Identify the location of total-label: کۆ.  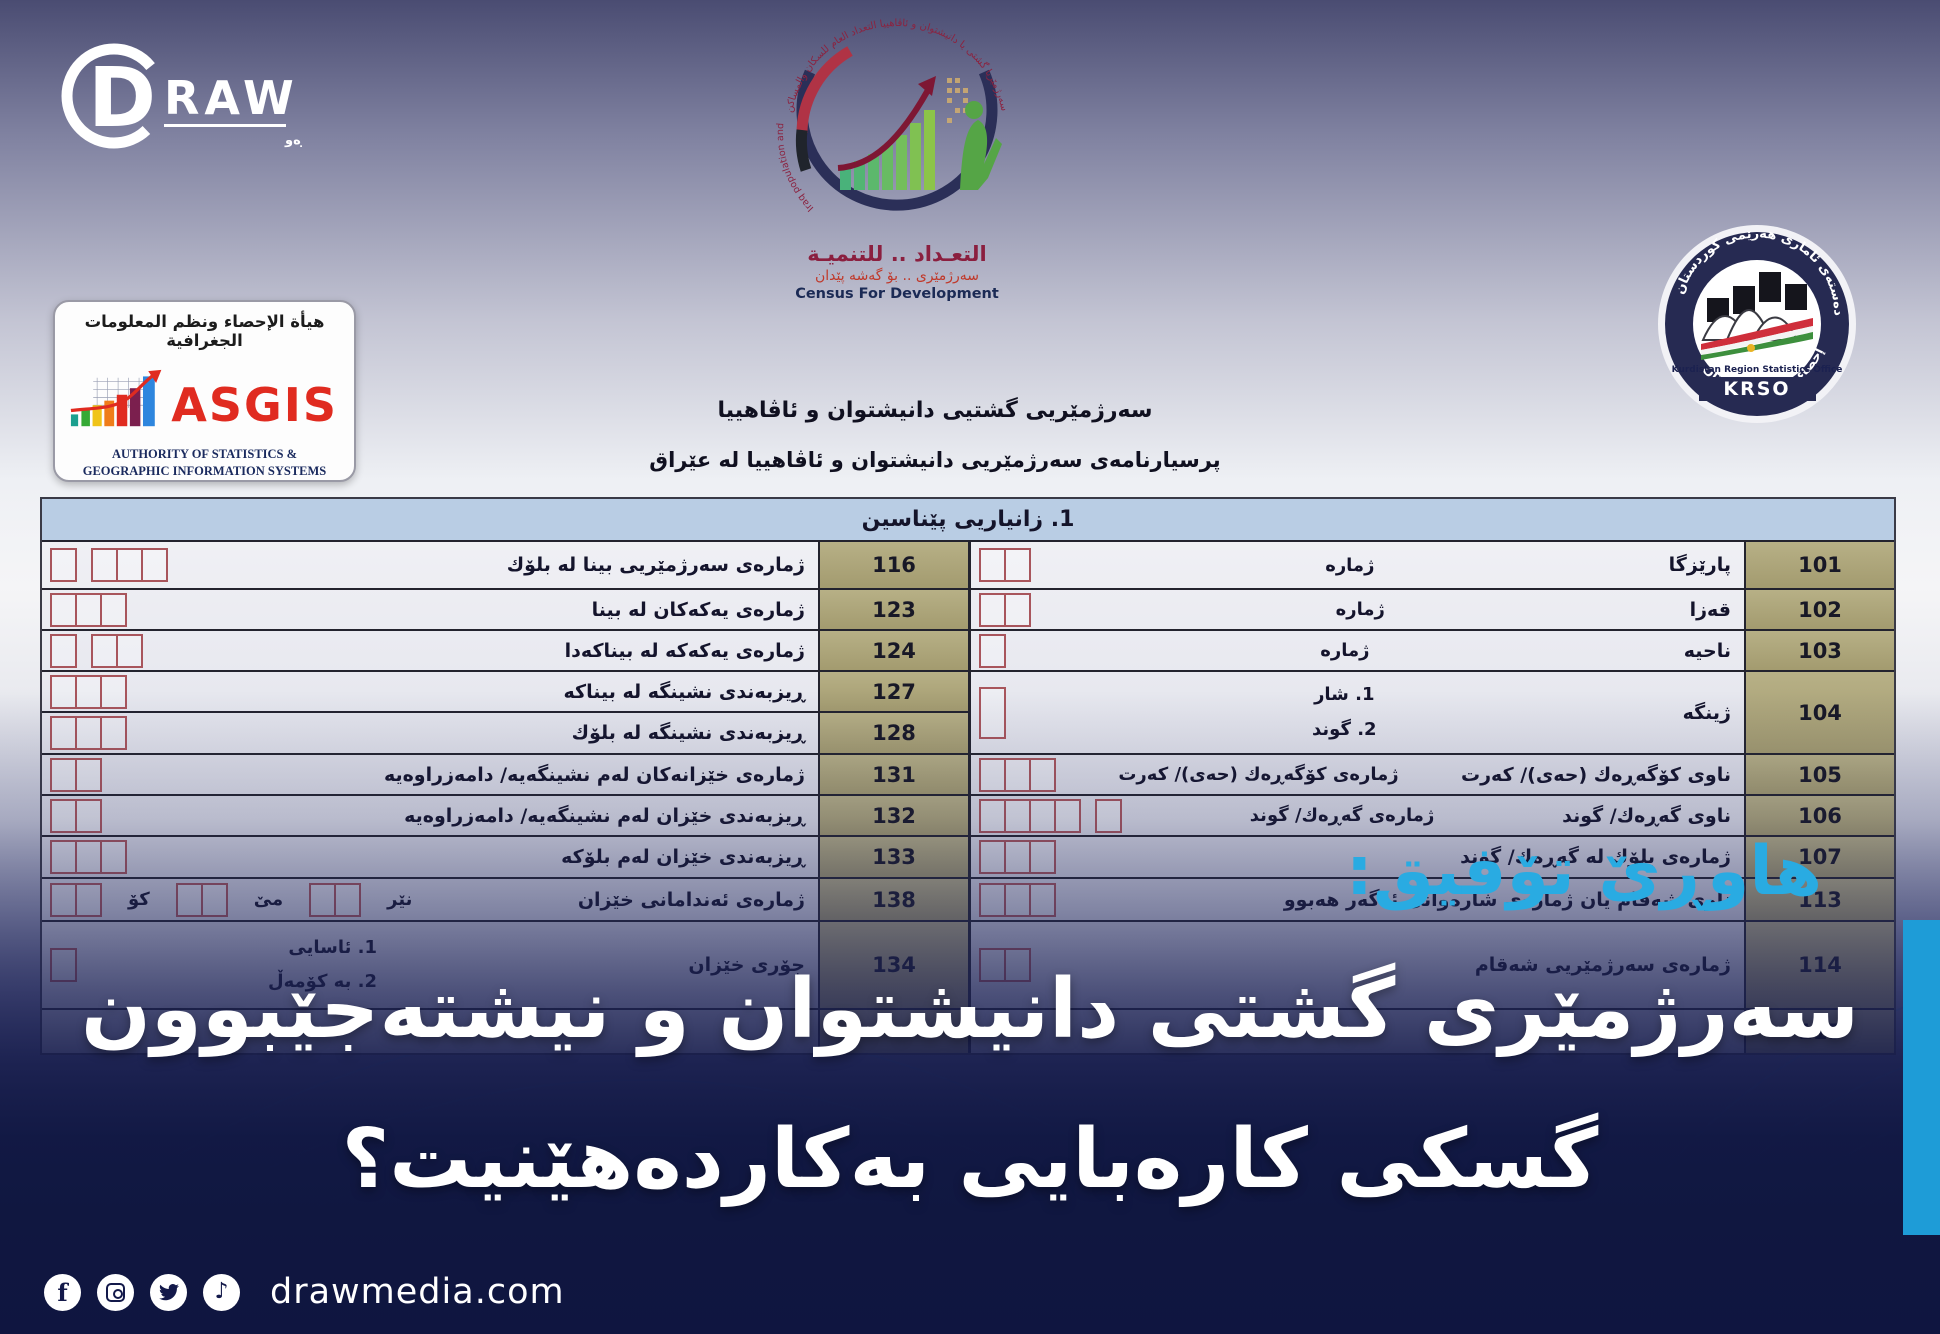
(139, 899).